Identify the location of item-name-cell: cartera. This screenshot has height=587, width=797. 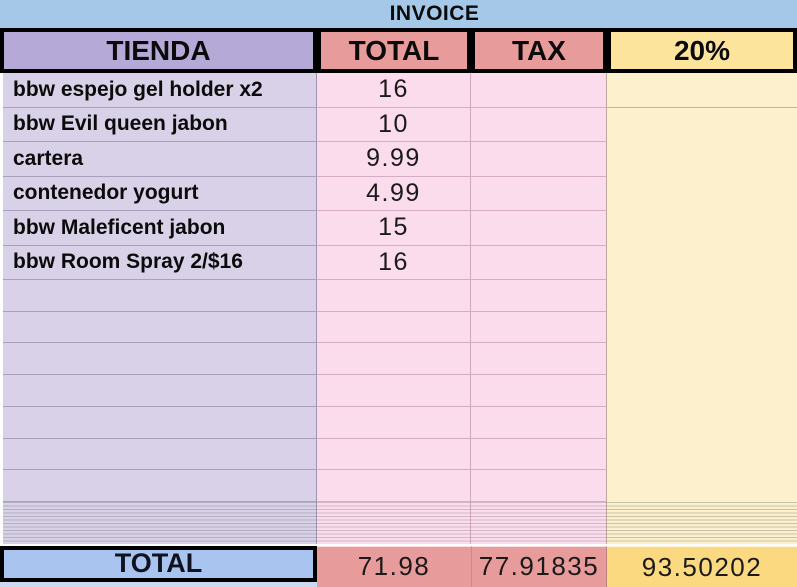
(160, 159).